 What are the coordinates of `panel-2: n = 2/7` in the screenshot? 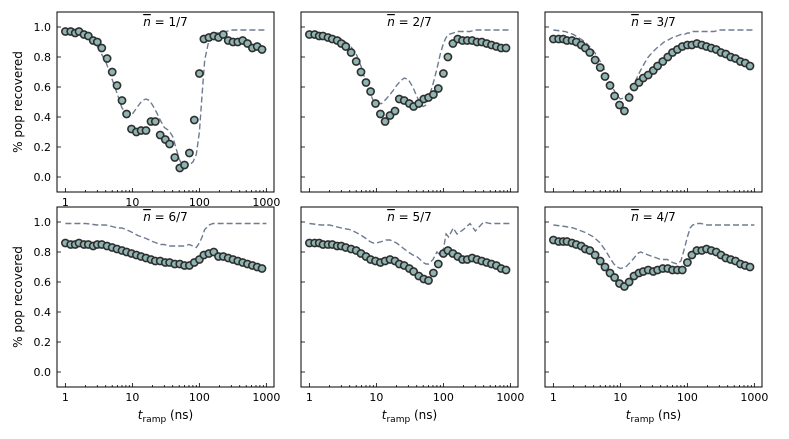 It's located at (409, 102).